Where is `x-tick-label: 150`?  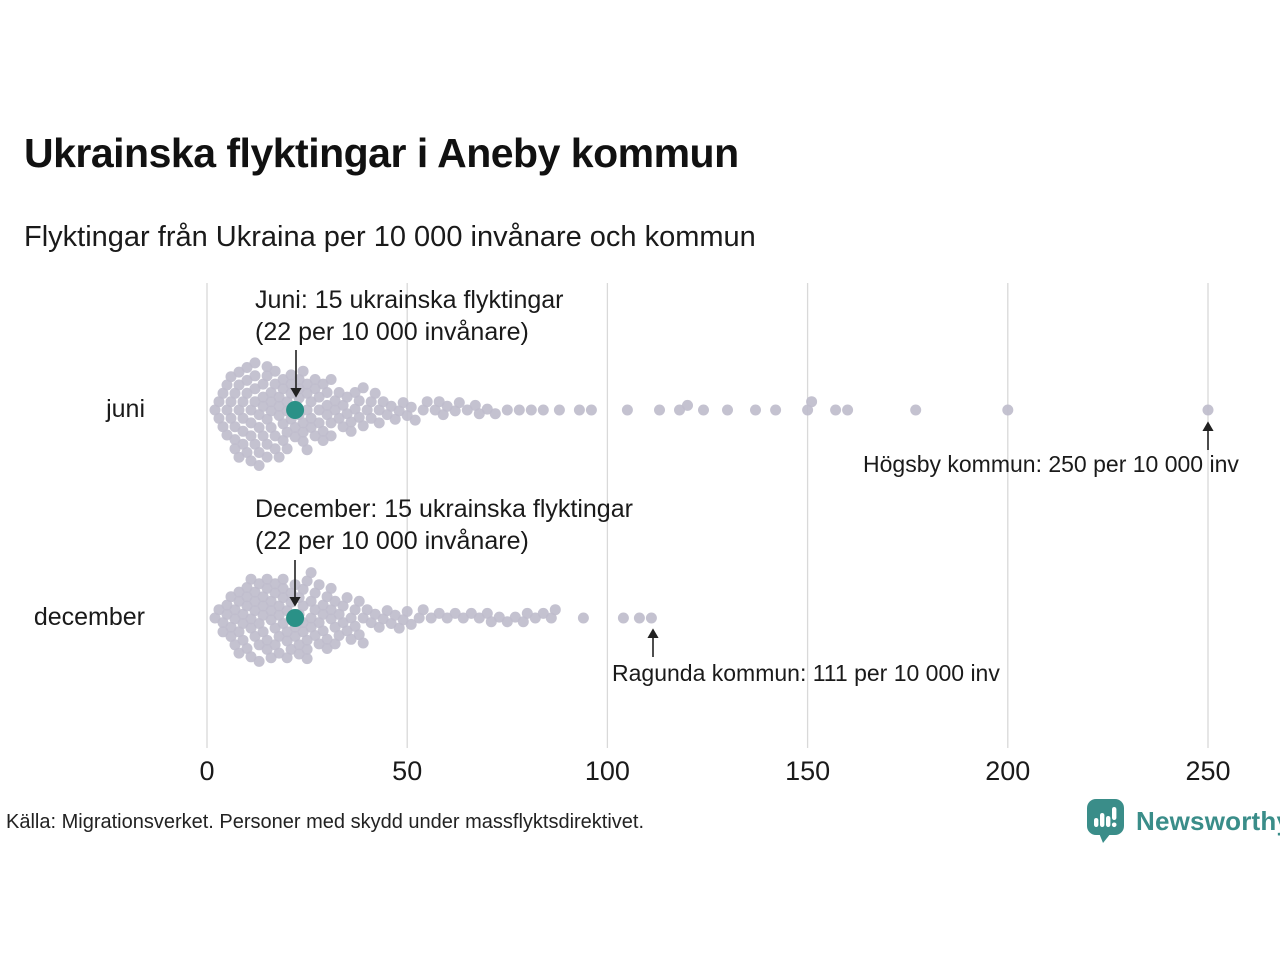 x-tick-label: 150 is located at coordinates (807, 771).